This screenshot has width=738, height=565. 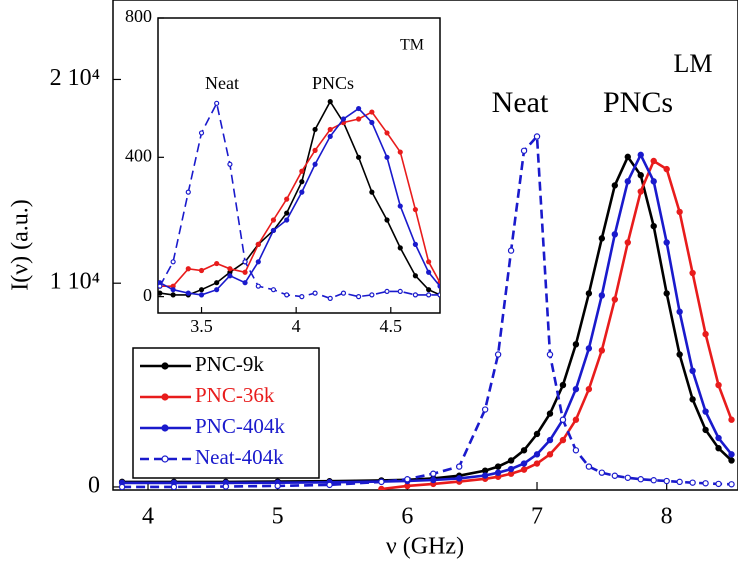 What do you see at coordinates (391, 326) in the screenshot?
I see `x-tick-label: 4.5` at bounding box center [391, 326].